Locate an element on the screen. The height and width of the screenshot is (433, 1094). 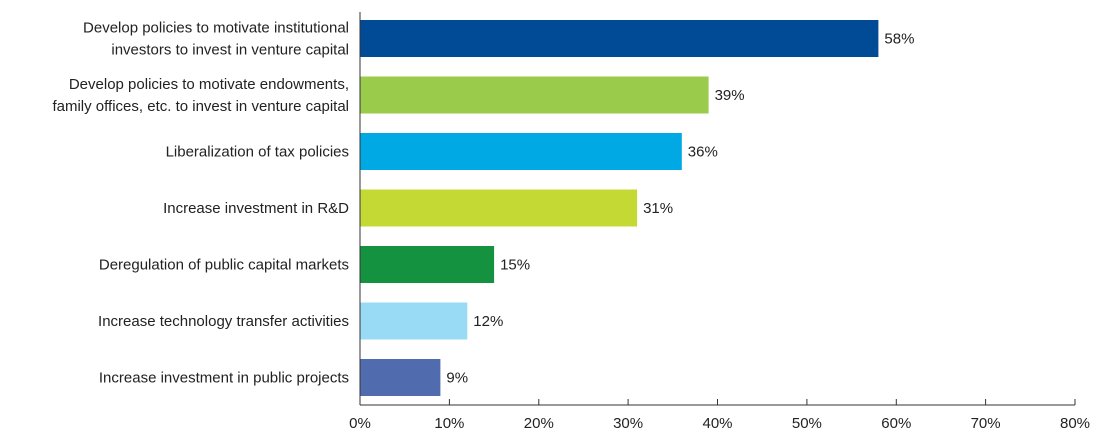
category-label-4-line-1: Increase investment in R&D is located at coordinates (256, 208).